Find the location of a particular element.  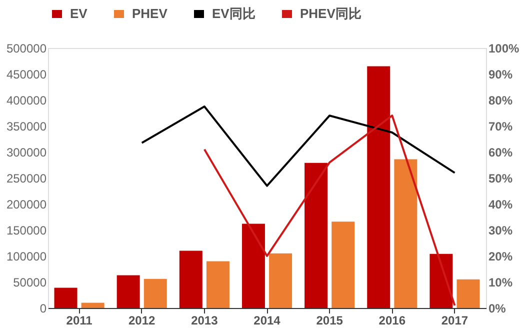

y-tick-label: 0 is located at coordinates (43, 309).